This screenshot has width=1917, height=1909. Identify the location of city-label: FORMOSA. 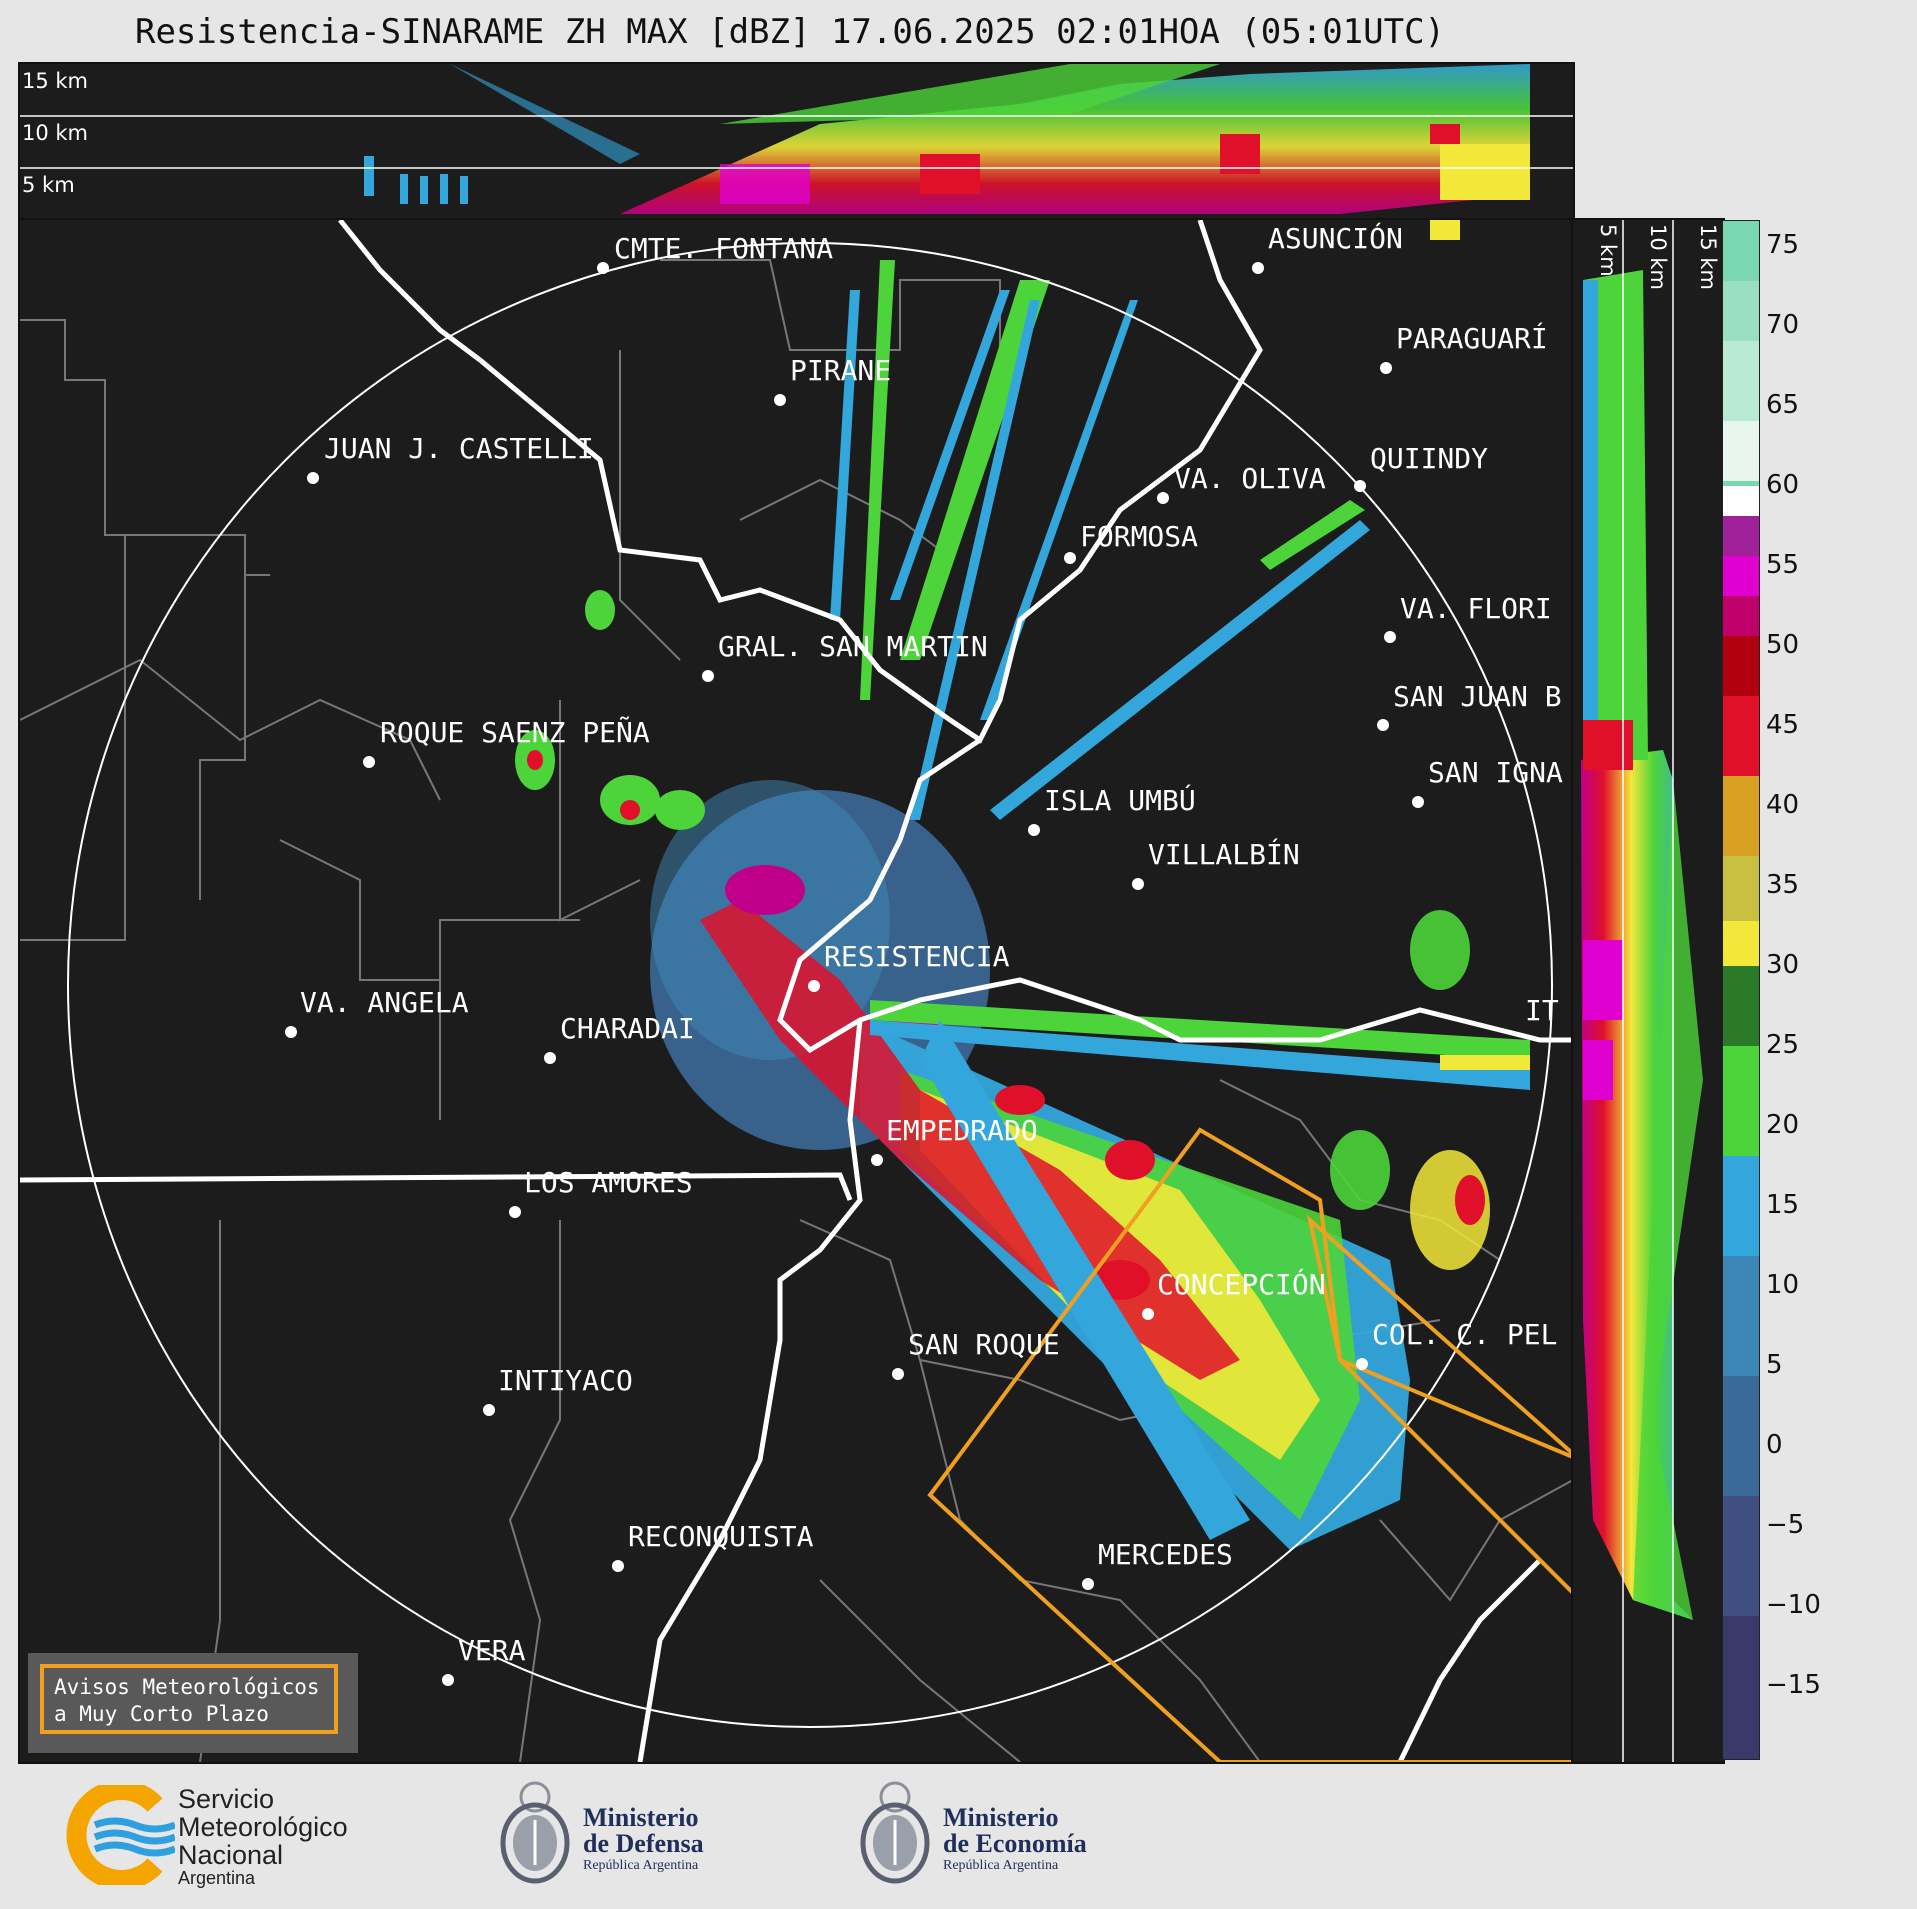
(1139, 536).